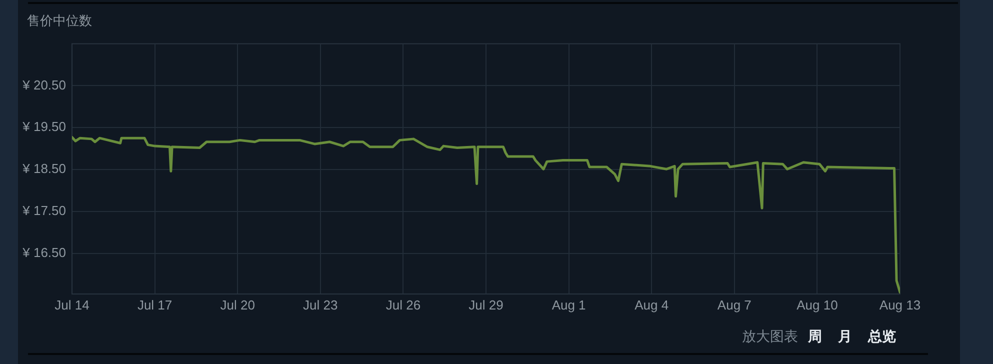  I want to click on text: 周, so click(815, 337).